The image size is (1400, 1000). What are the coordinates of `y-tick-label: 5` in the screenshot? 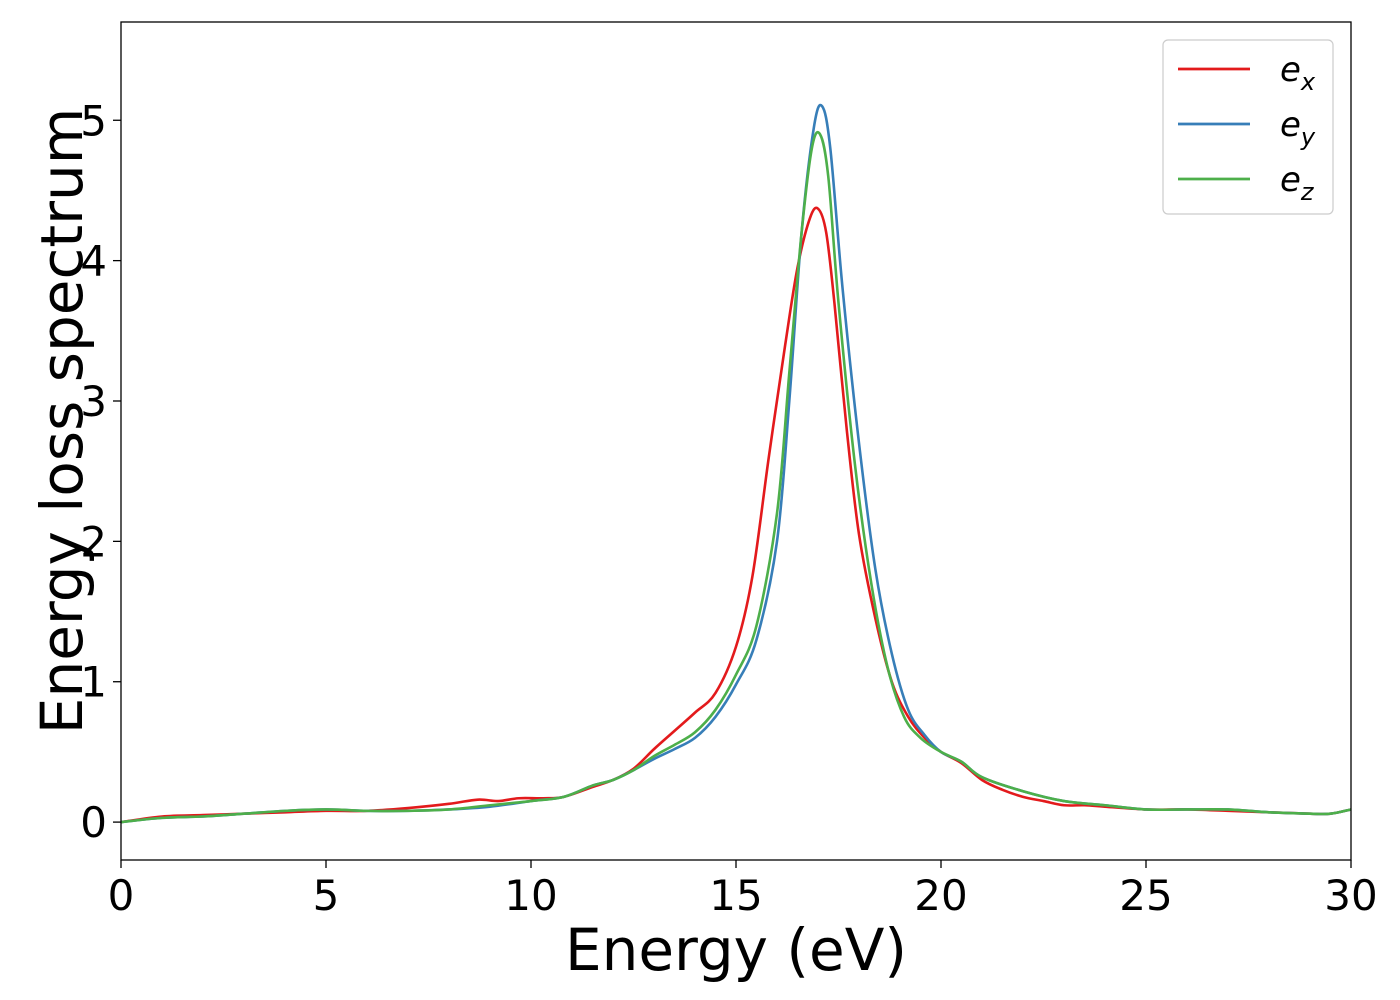 It's located at (93, 120).